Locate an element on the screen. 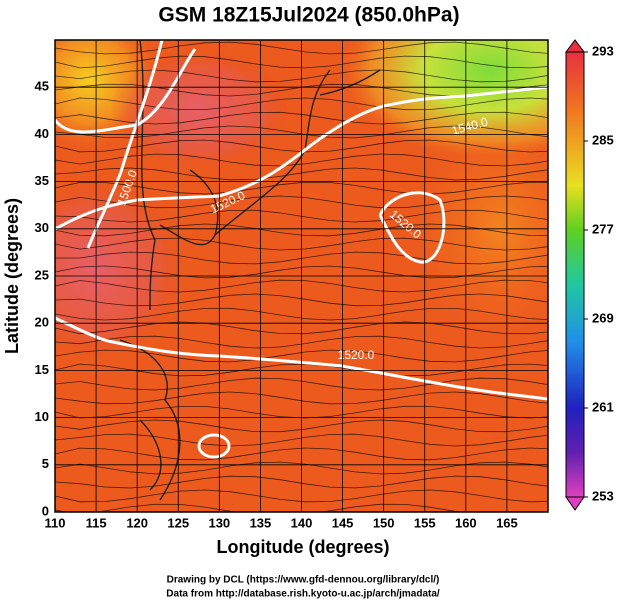  colorbar-bottom is located at coordinates (575, 503).